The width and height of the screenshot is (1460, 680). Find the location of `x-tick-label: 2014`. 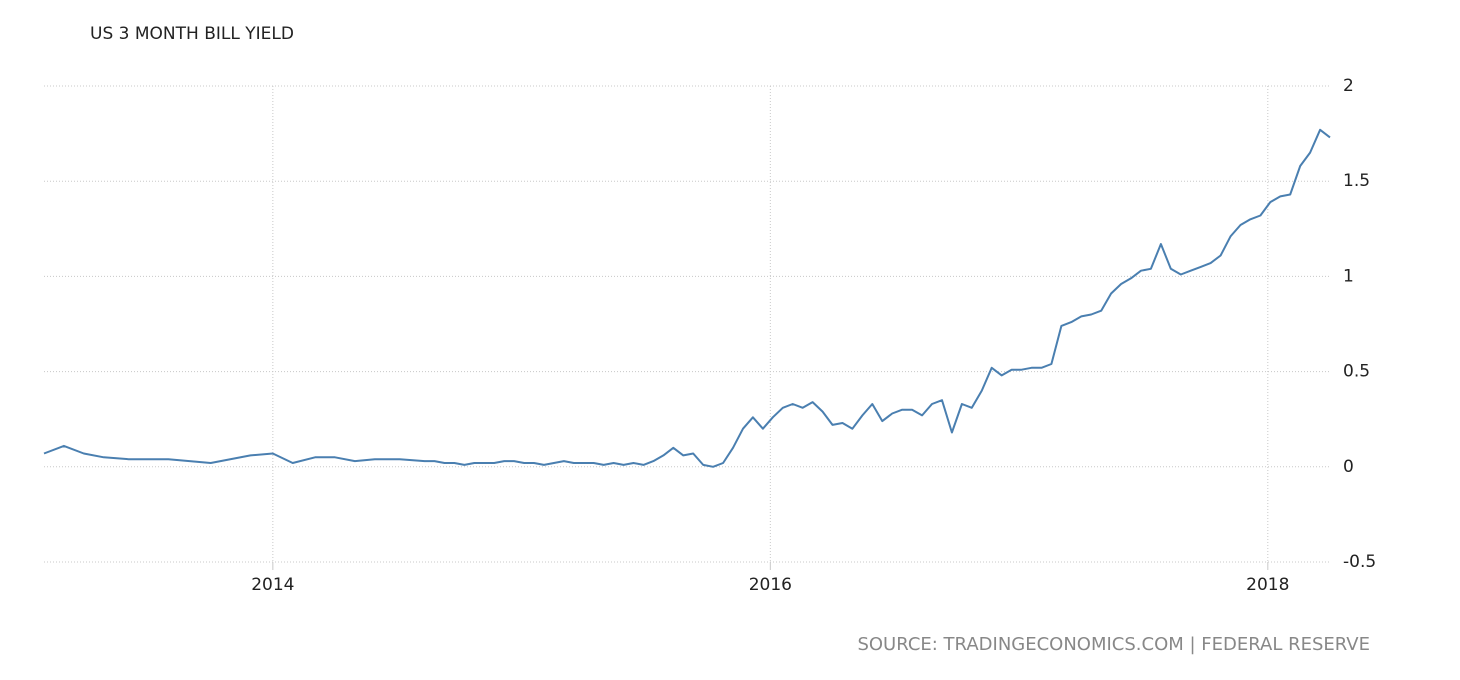

x-tick-label: 2014 is located at coordinates (272, 585).